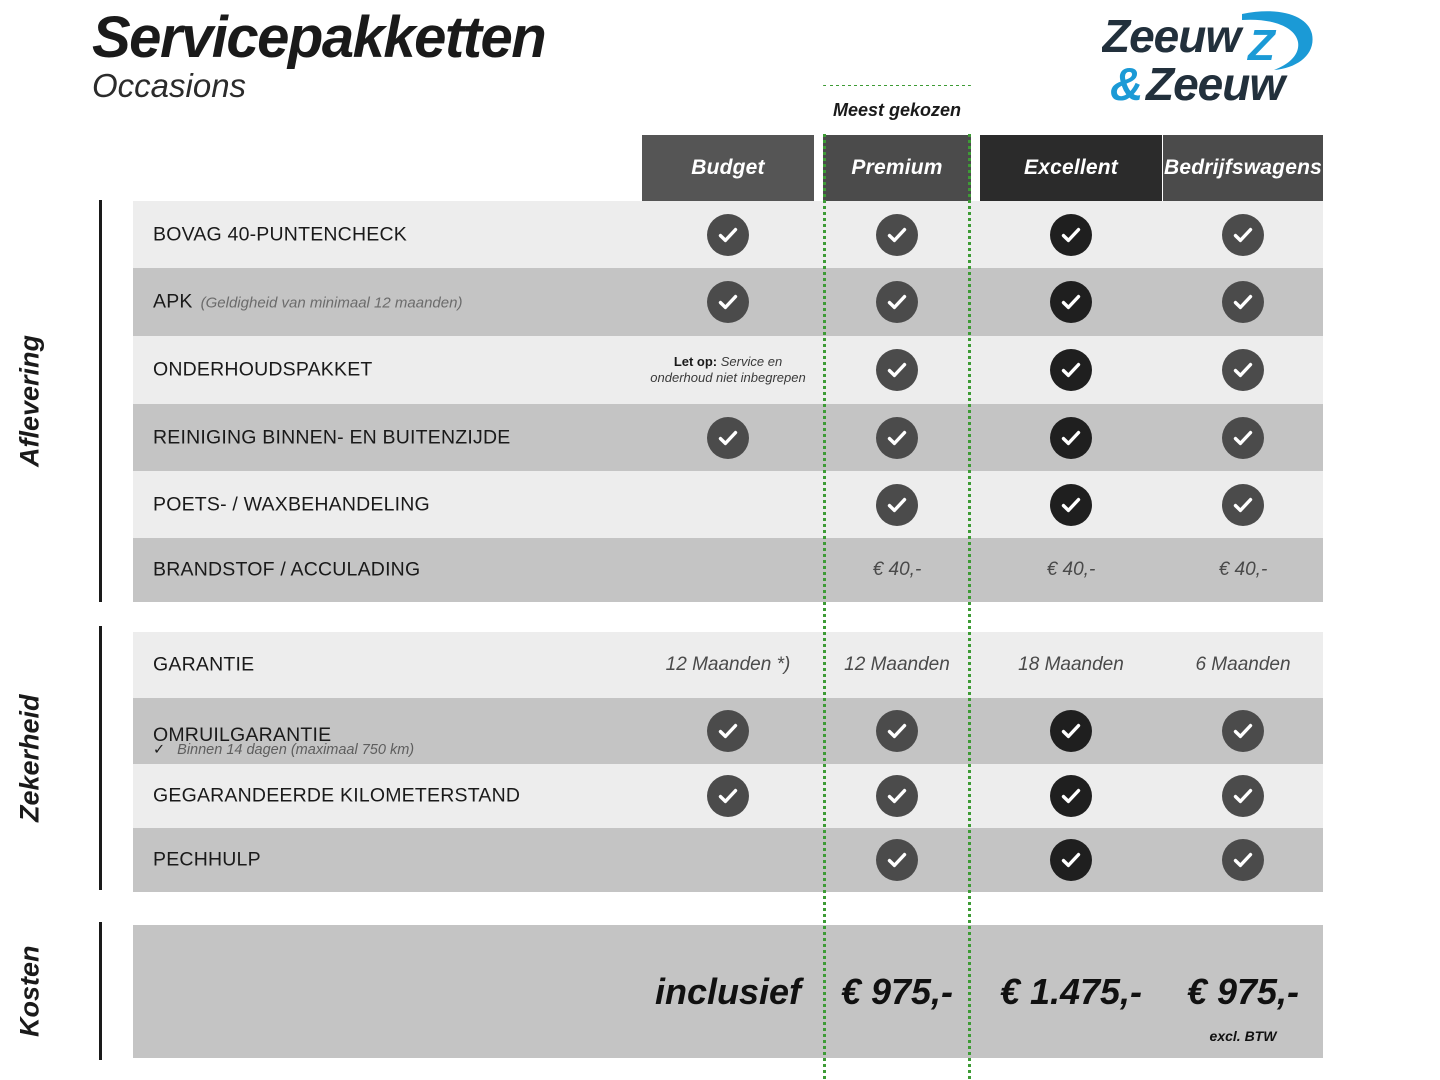 The height and width of the screenshot is (1080, 1440). I want to click on table-row: REINIGING BINNEN- EN BUITENZIJDE, so click(728, 437).